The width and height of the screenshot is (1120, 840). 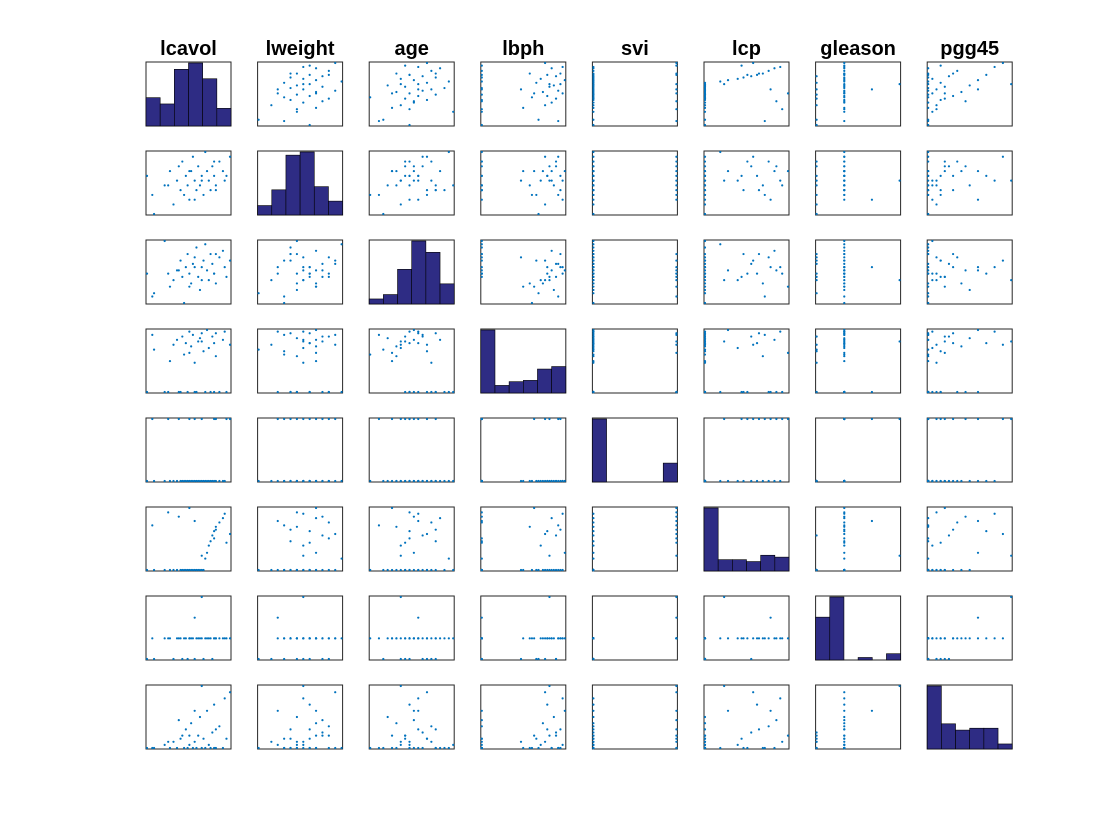 I want to click on cell-age-vs-pgg45, so click(x=969, y=272).